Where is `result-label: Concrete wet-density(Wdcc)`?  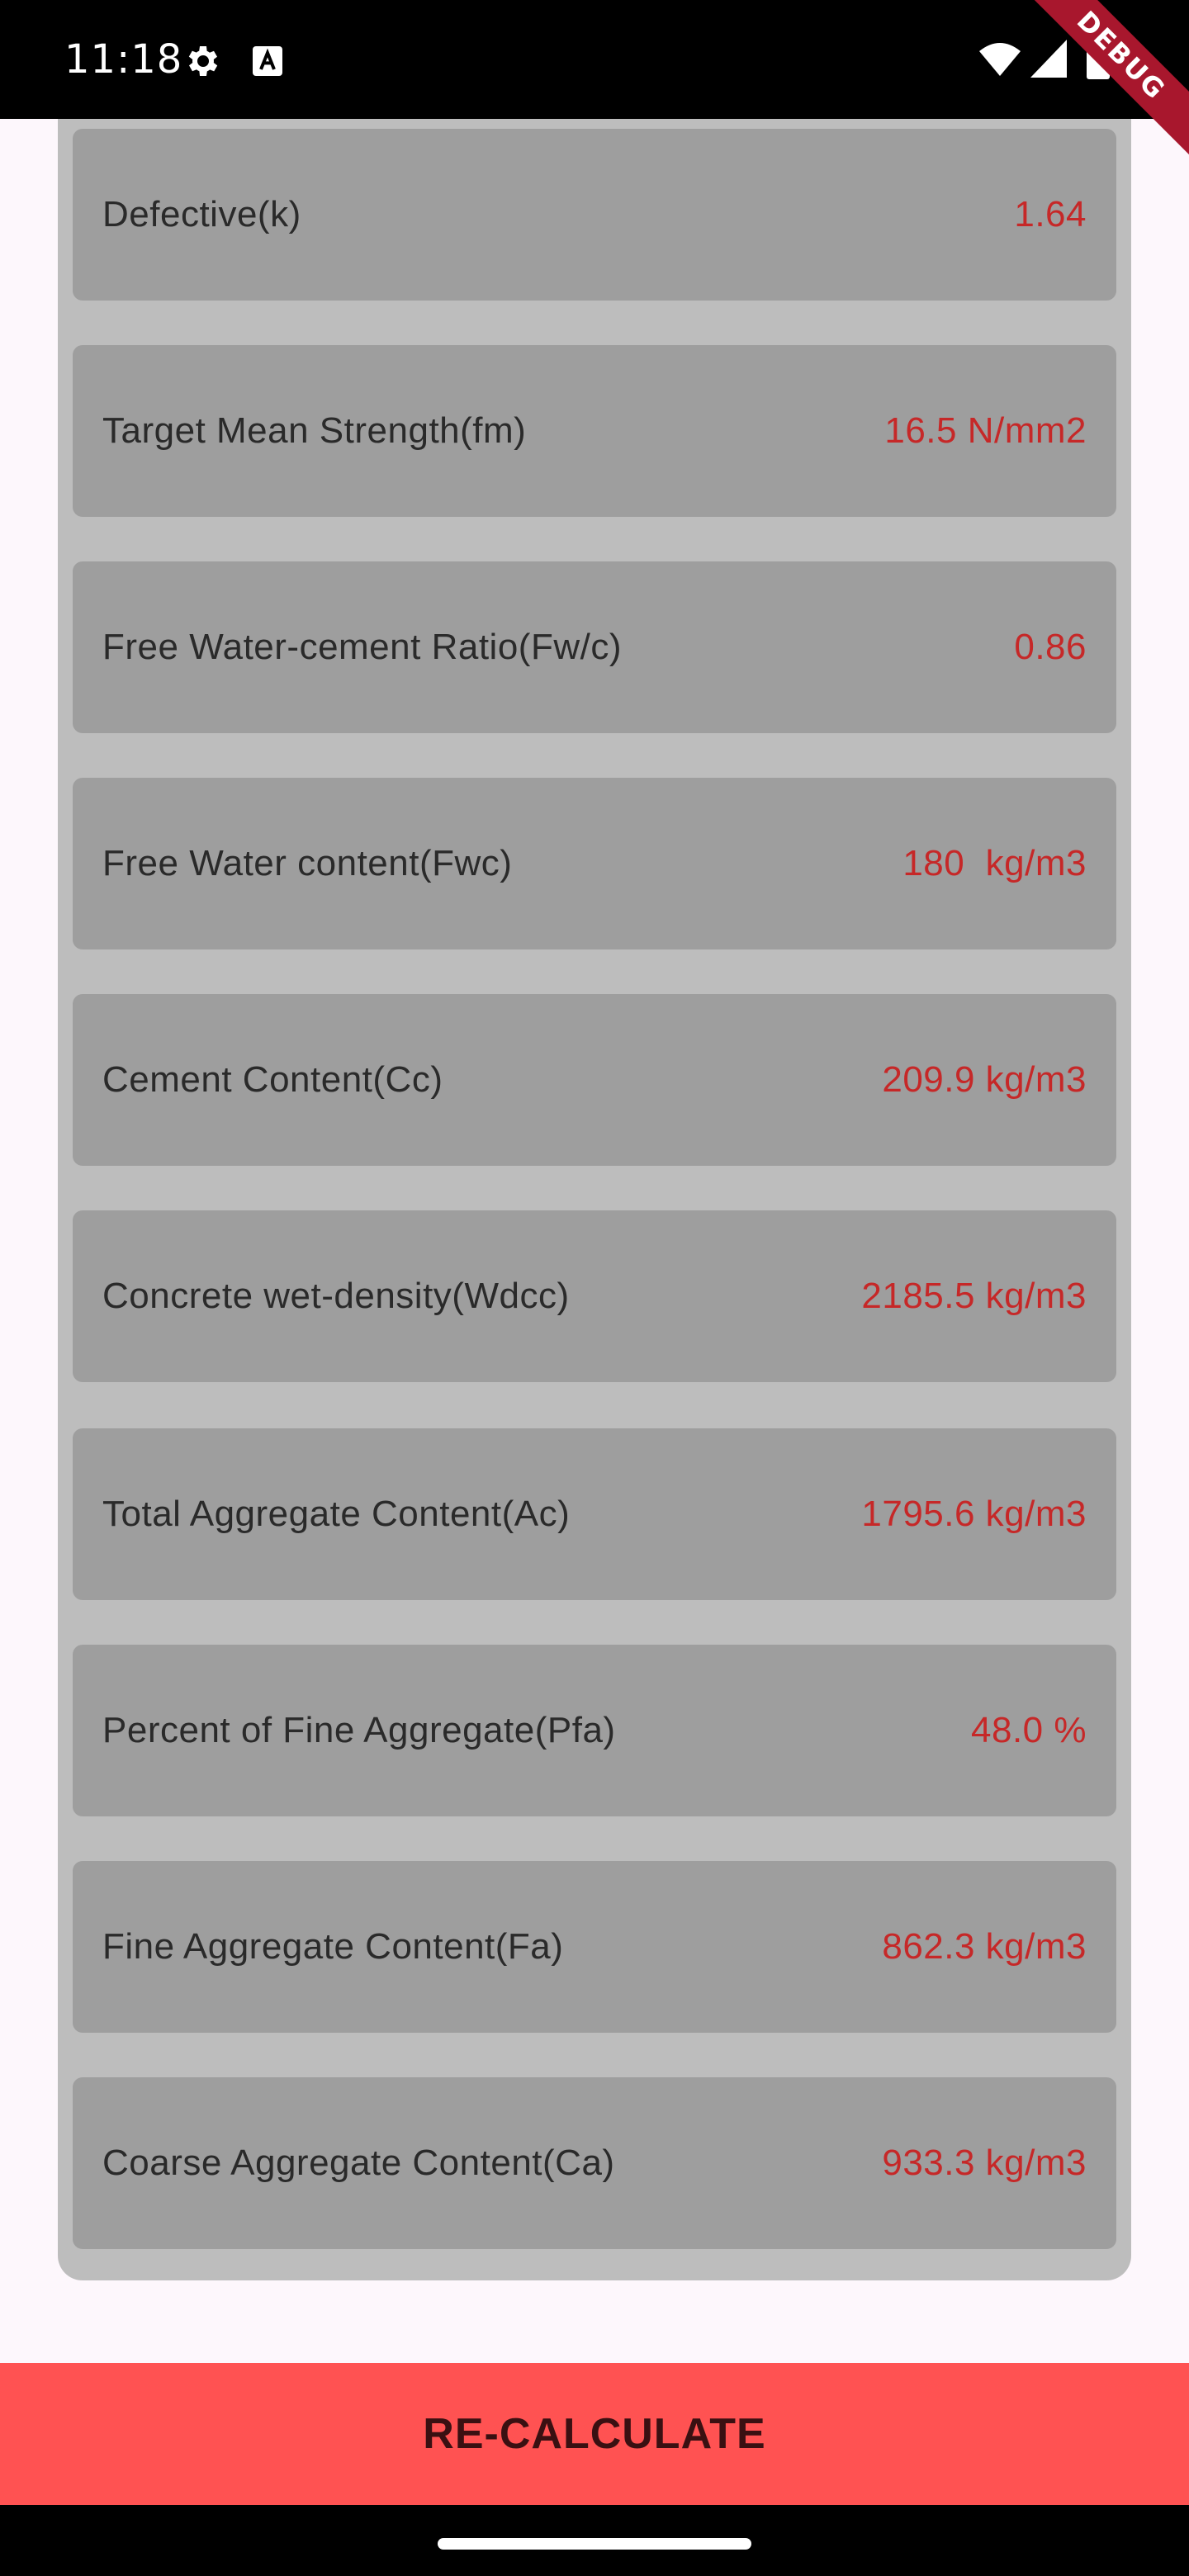
result-label: Concrete wet-density(Wdcc) is located at coordinates (336, 1296).